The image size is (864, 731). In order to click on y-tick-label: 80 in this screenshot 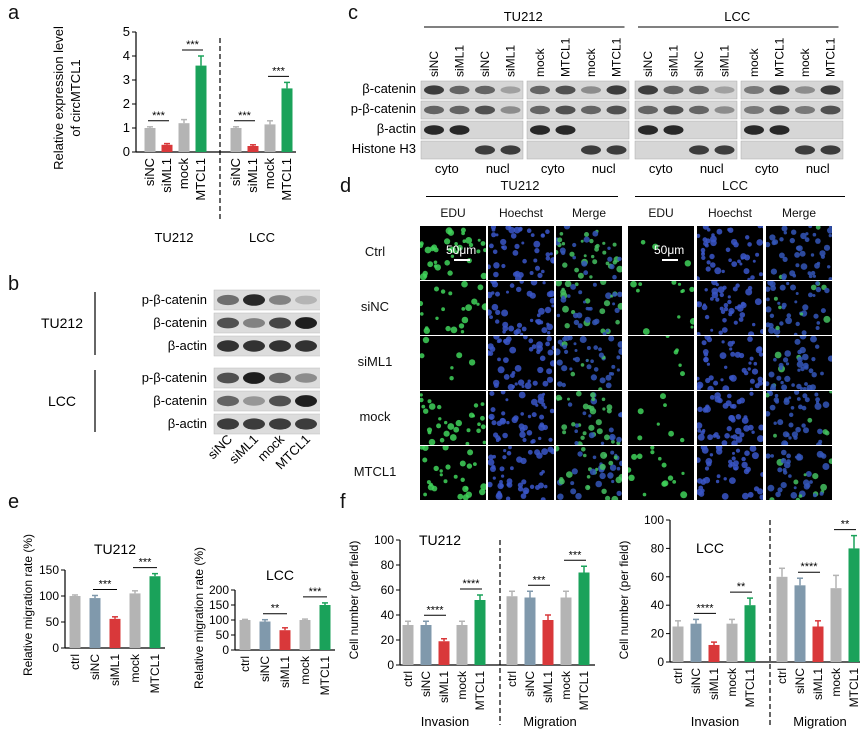, I will do `click(388, 565)`.